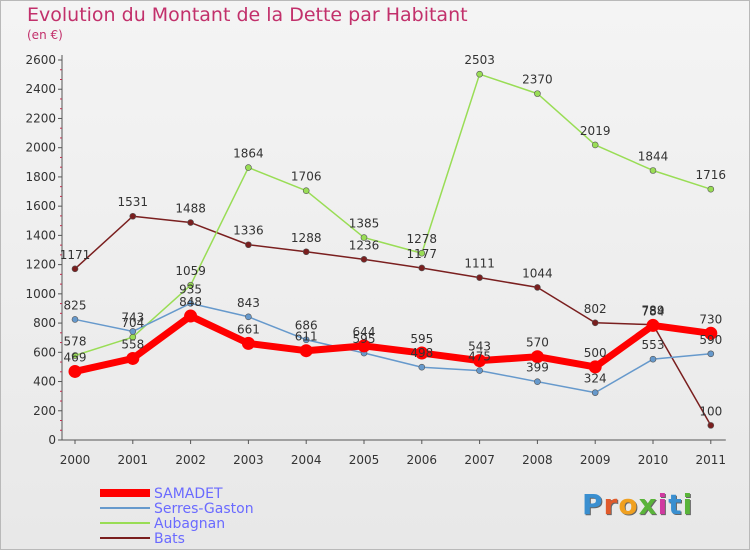 Image resolution: width=750 pixels, height=550 pixels. I want to click on data-label: 543, so click(479, 347).